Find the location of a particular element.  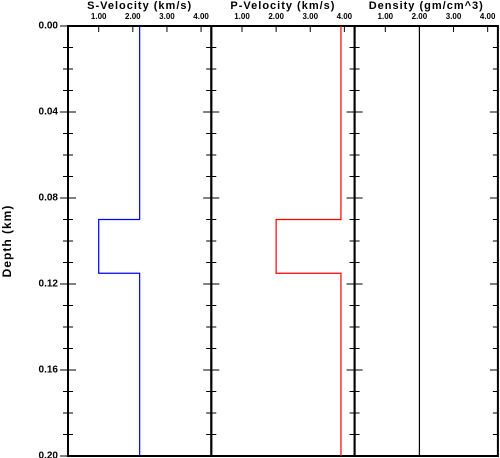

panel-title: P-Velocity (km/s) is located at coordinates (282, 6).